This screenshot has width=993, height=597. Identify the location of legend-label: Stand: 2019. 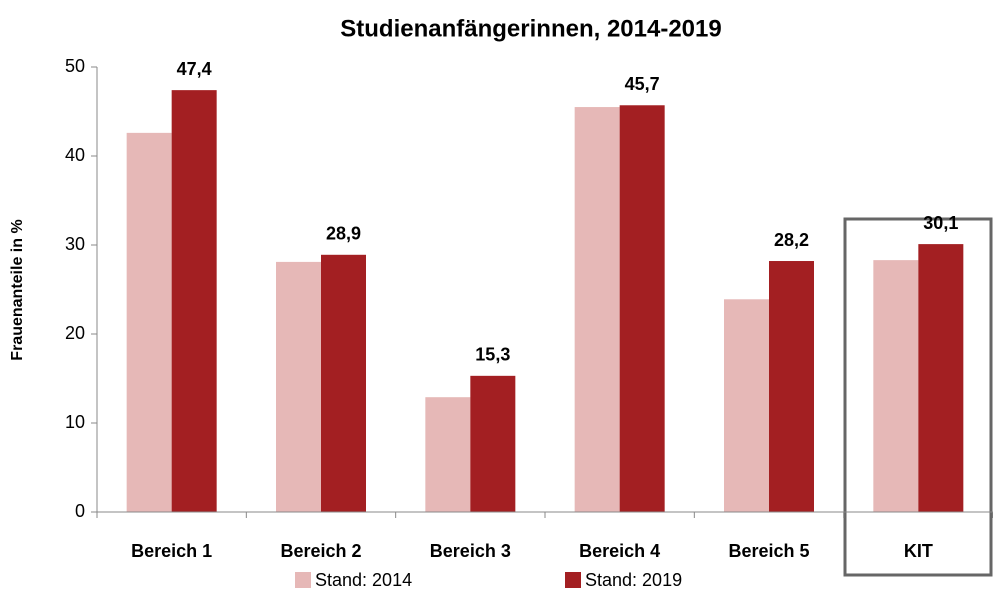
(633, 580).